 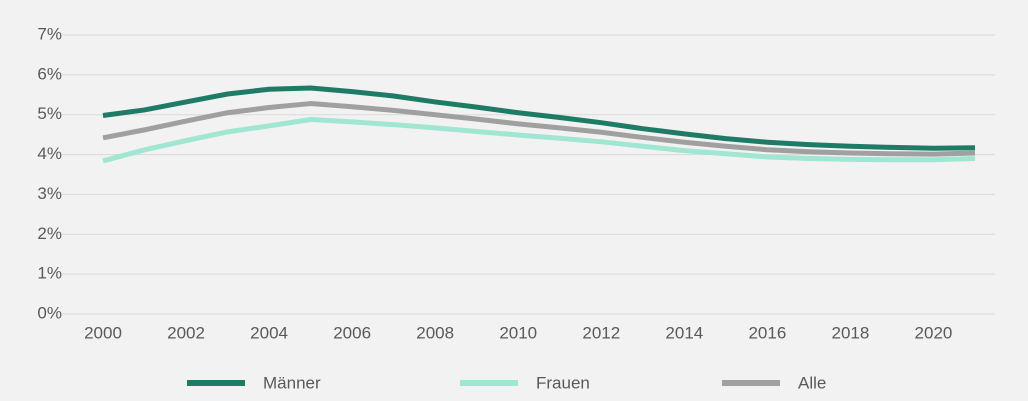 I want to click on x-tick-label: 2018, so click(x=851, y=332).